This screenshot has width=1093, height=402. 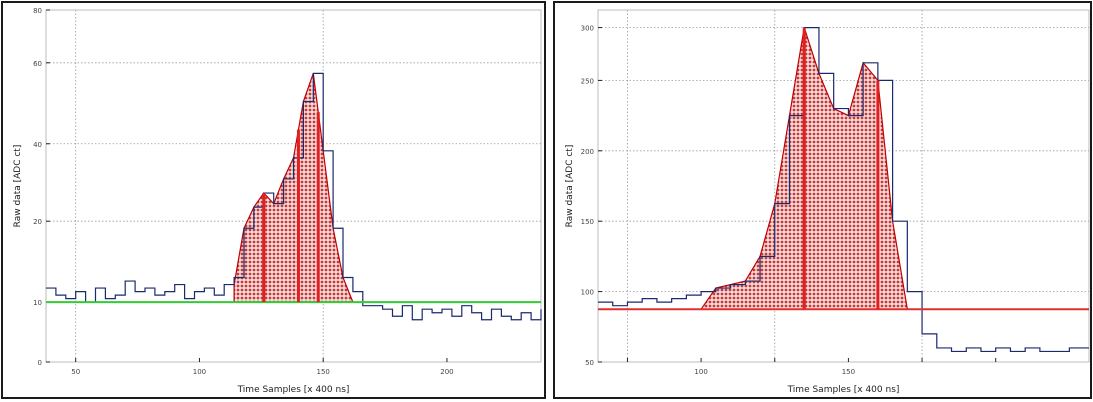 What do you see at coordinates (37, 222) in the screenshot?
I see `y-tick-label: 20` at bounding box center [37, 222].